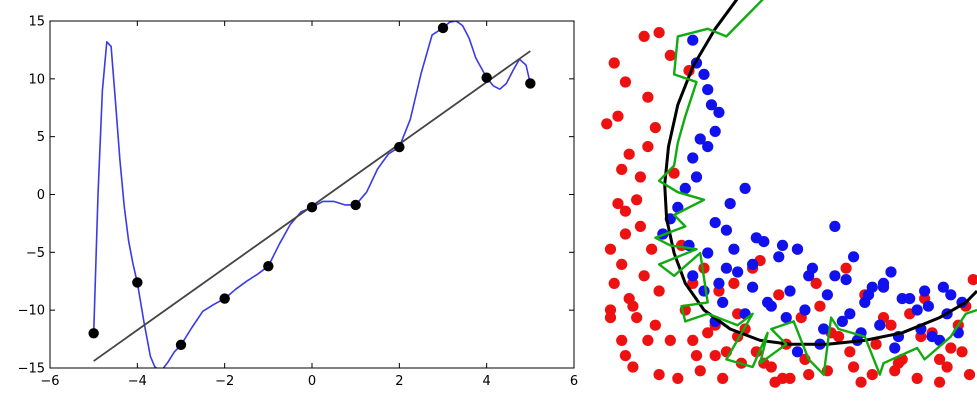  I want to click on x-tick-label: −6, so click(49, 381).